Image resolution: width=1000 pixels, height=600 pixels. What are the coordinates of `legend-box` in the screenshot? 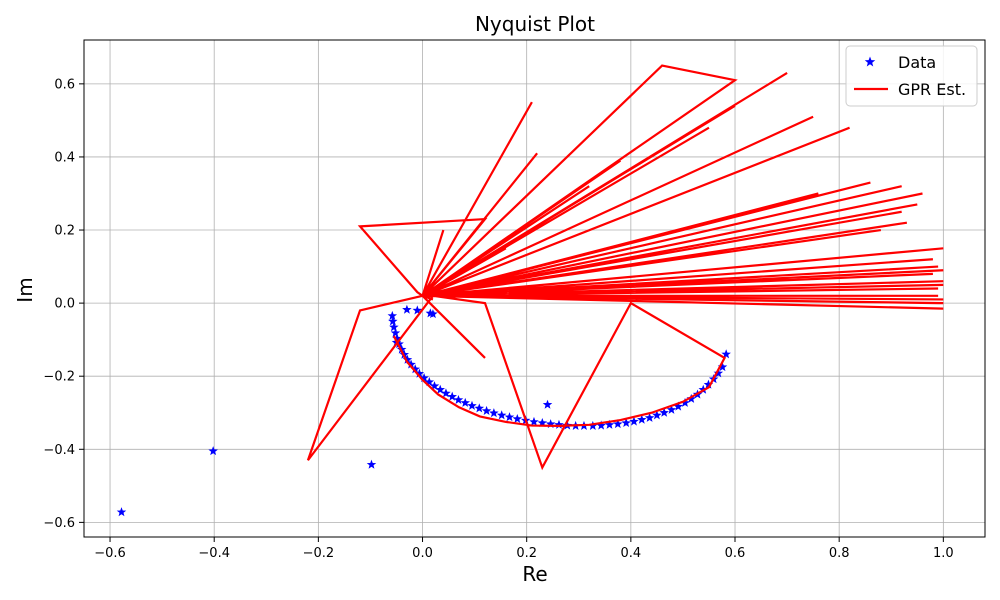 It's located at (911, 76).